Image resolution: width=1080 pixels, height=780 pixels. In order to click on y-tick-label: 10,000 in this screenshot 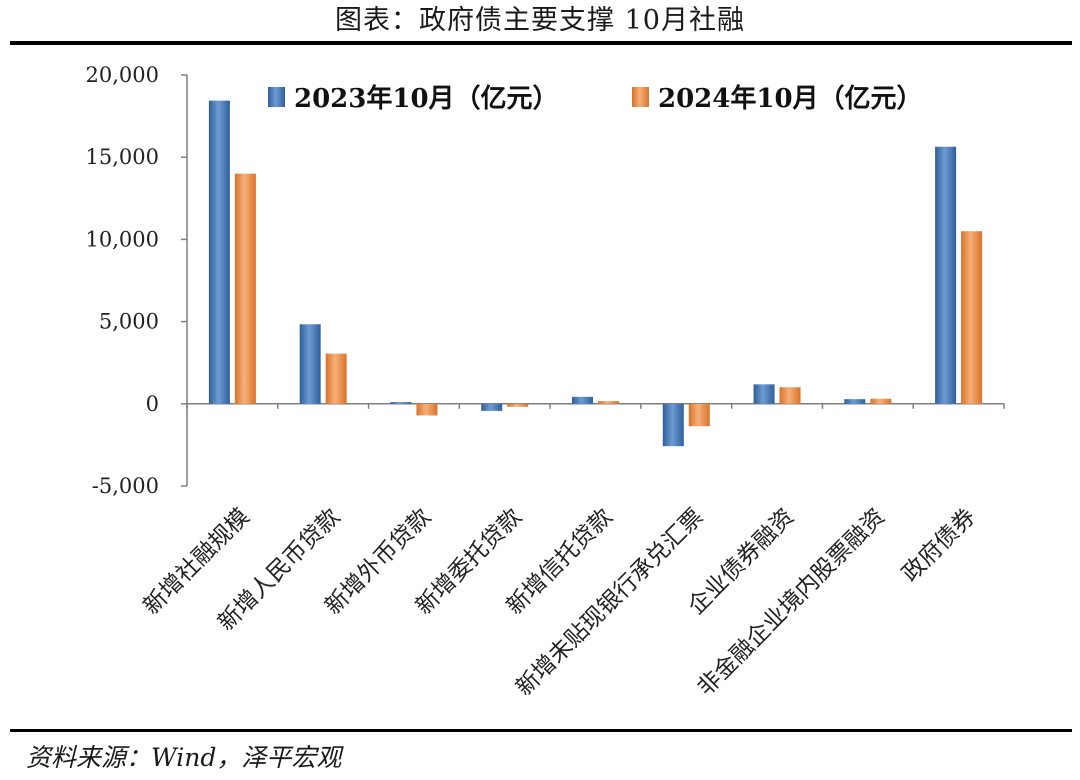, I will do `click(122, 239)`.